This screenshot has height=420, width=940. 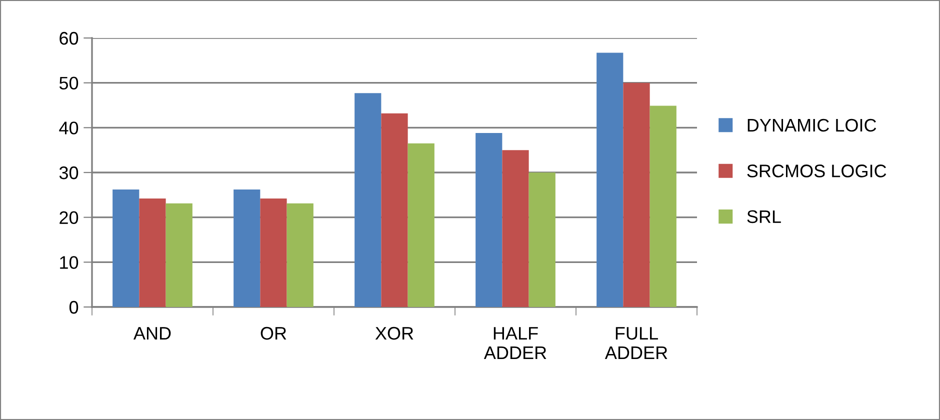 I want to click on x-tick-label: XOR, so click(x=394, y=333).